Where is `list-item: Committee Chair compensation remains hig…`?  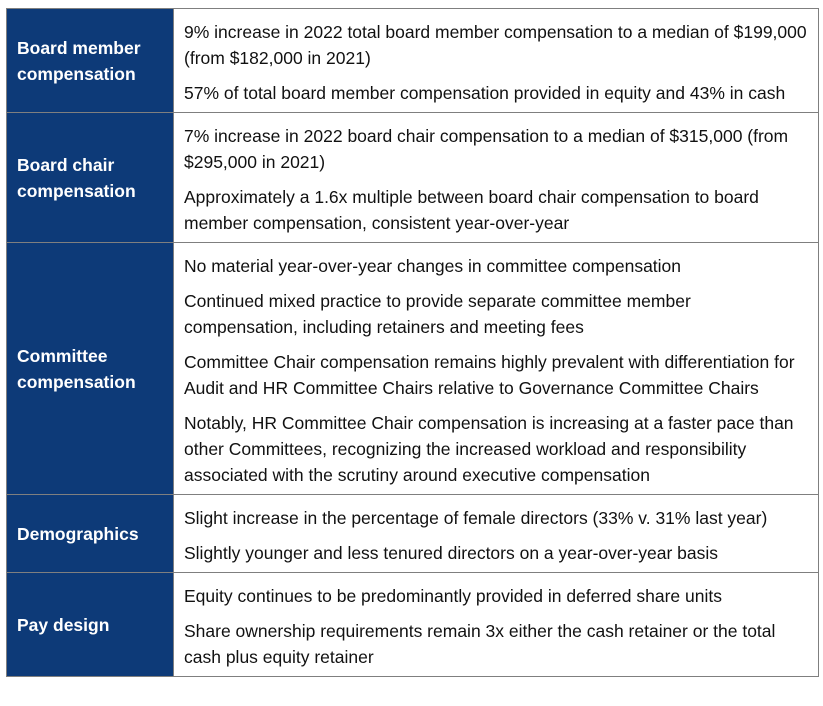
list-item: Committee Chair compensation remains hig… is located at coordinates (489, 375).